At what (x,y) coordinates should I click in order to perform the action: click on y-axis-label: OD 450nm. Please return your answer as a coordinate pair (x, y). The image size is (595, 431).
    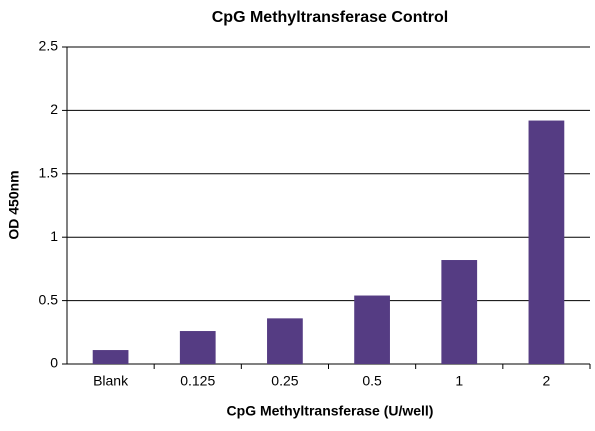
    Looking at the image, I should click on (14, 204).